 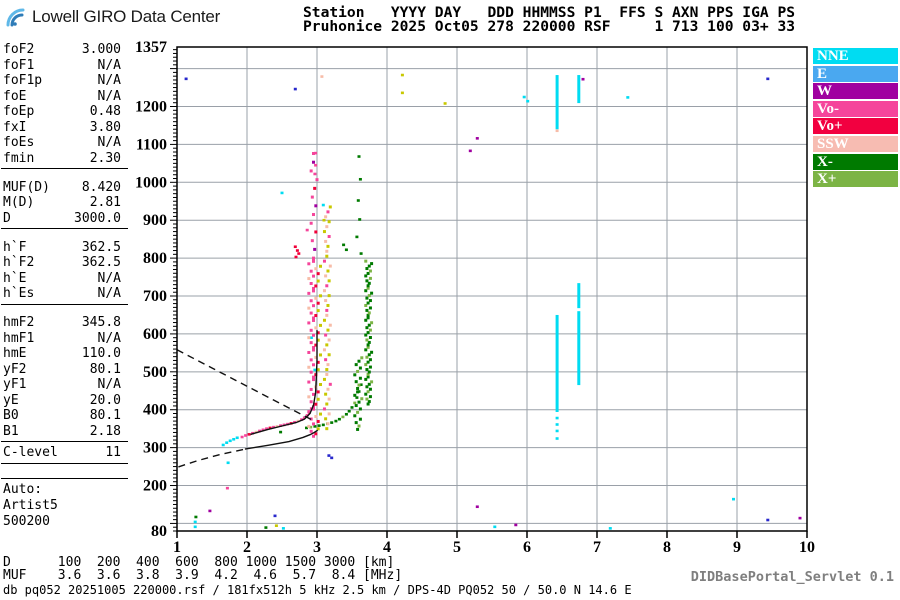 What do you see at coordinates (155, 334) in the screenshot?
I see `y-tick-label: 600` at bounding box center [155, 334].